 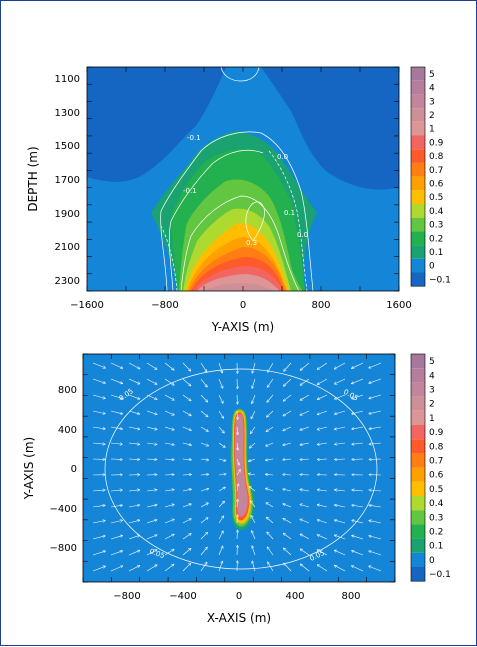 I want to click on bottom-colorbar-label: 0.8, so click(x=436, y=447).